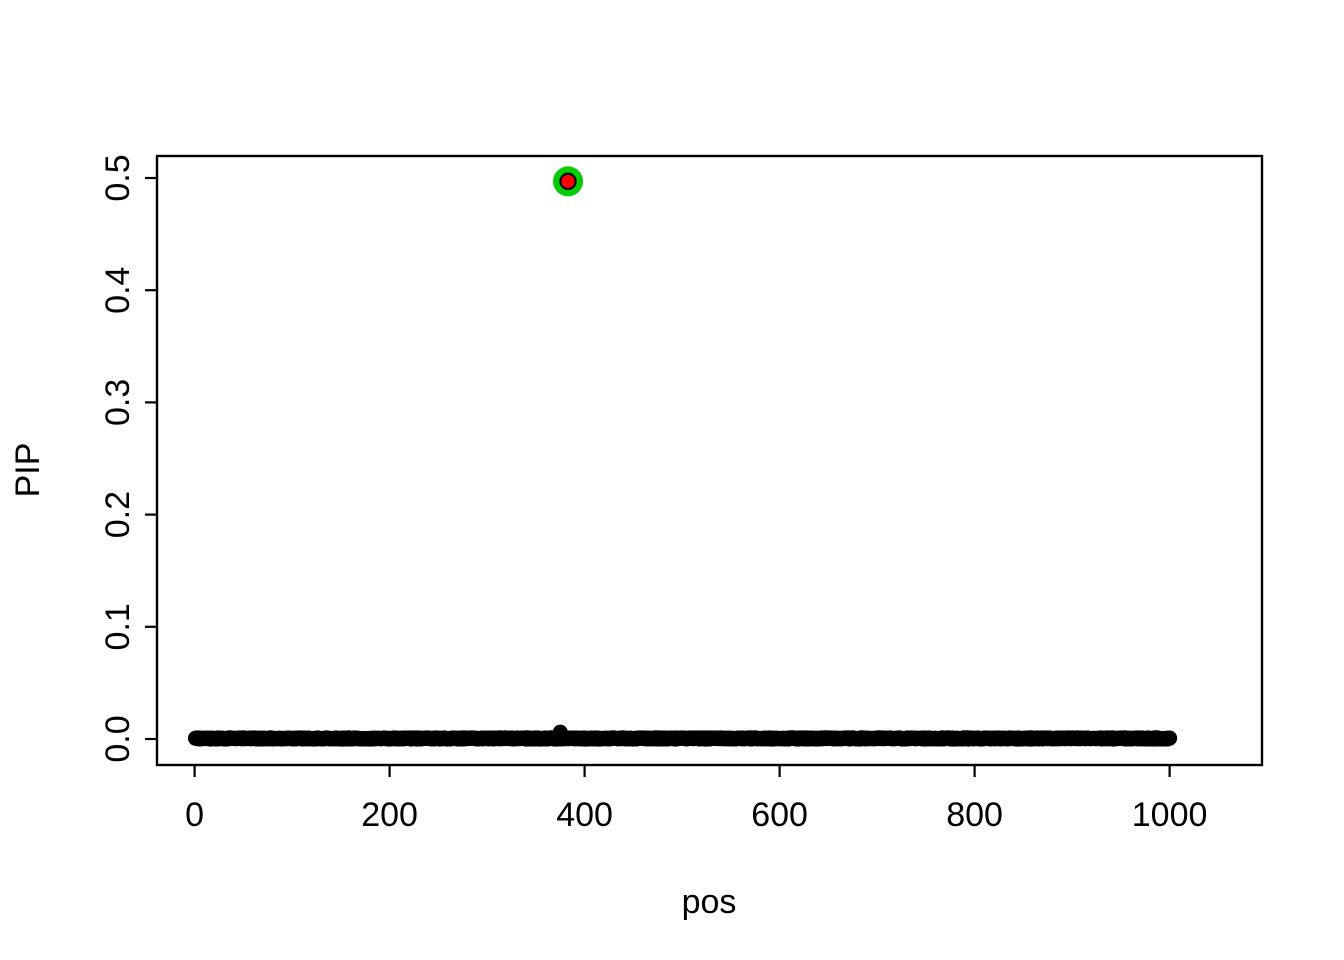  I want to click on data-point, so click(1170, 738).